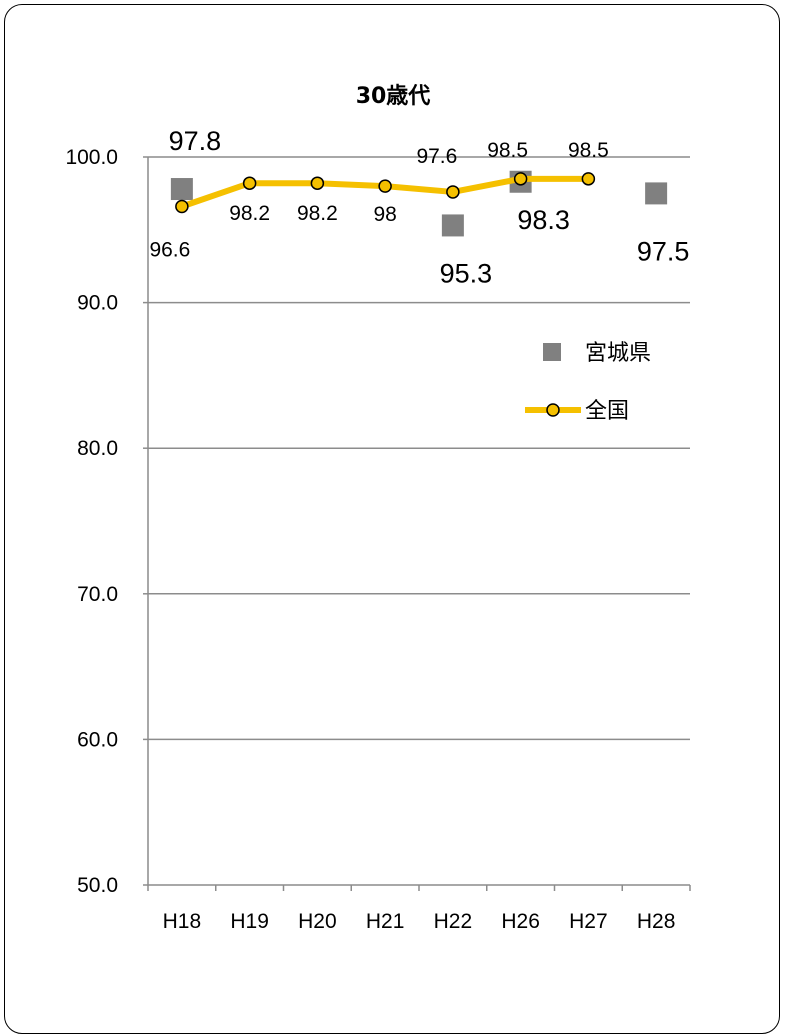  Describe the element at coordinates (97, 448) in the screenshot. I see `y-tick-label: 80.0` at that location.